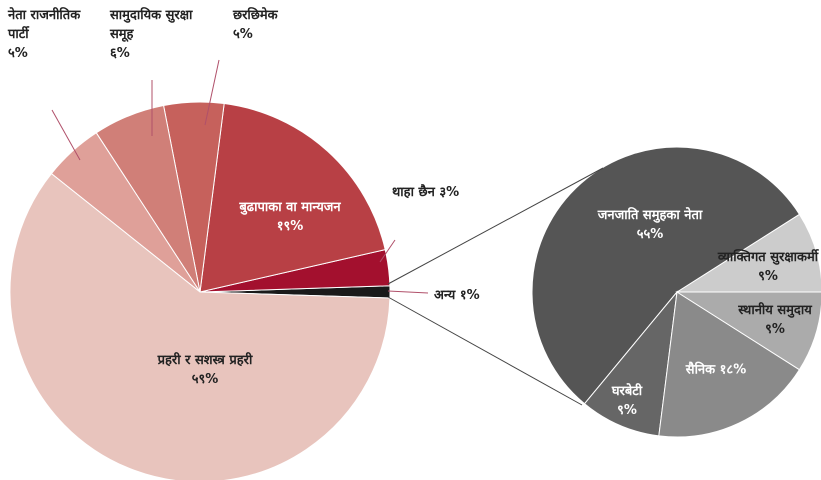 Image resolution: width=821 pixels, height=480 pixels. I want to click on category-name: व्याक्तिगत सुरक्षाकर्मी, so click(768, 257).